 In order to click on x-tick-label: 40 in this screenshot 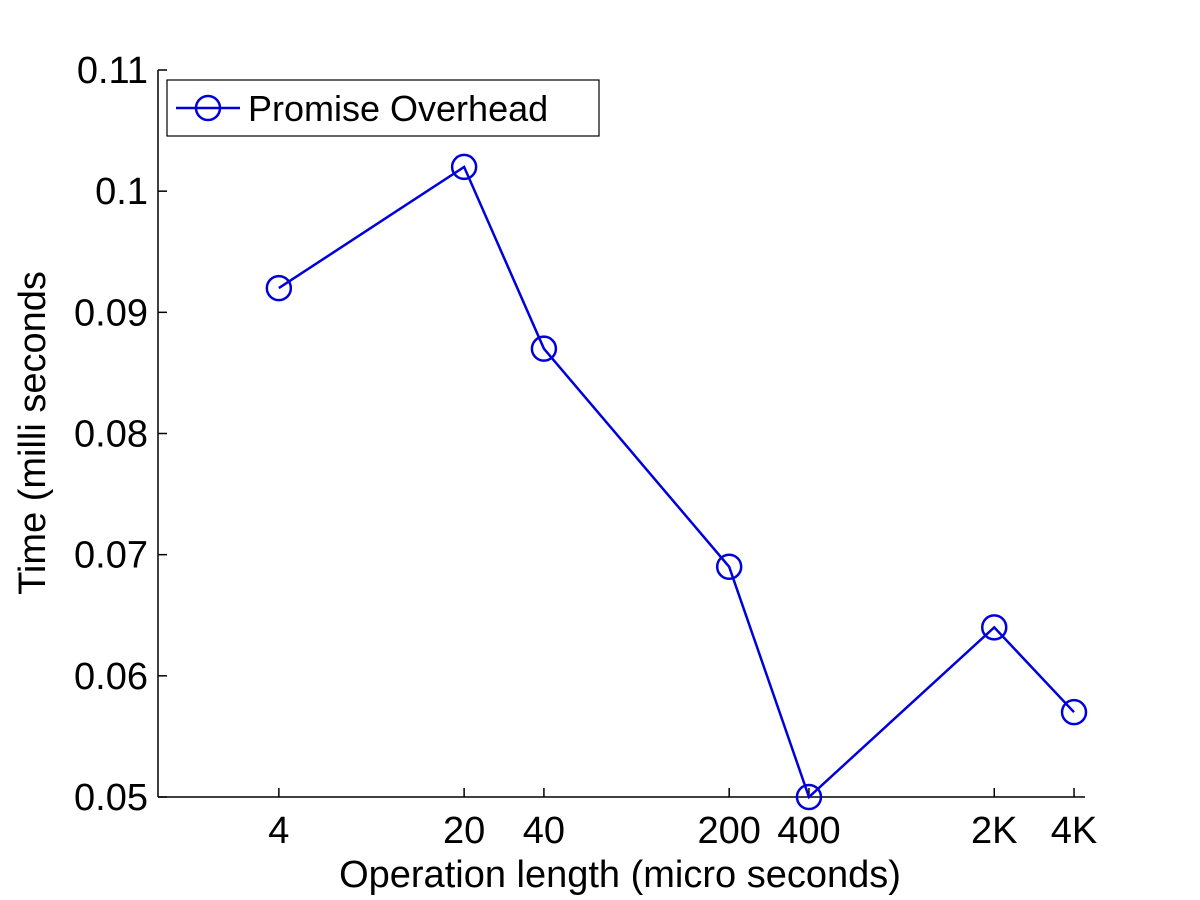, I will do `click(544, 831)`.